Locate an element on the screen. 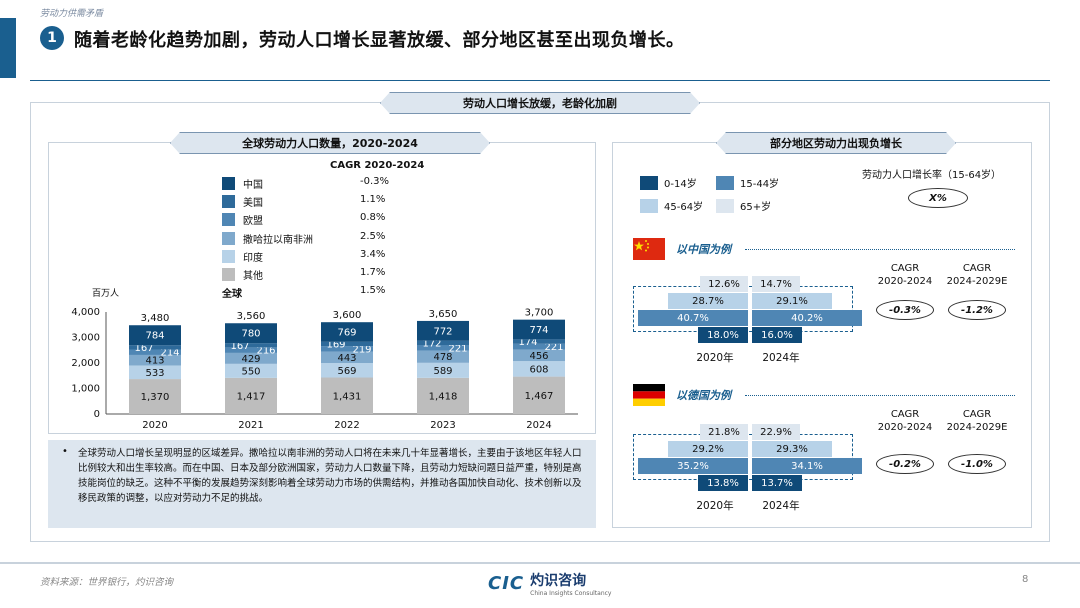  legend-label: 中国 is located at coordinates (253, 185).